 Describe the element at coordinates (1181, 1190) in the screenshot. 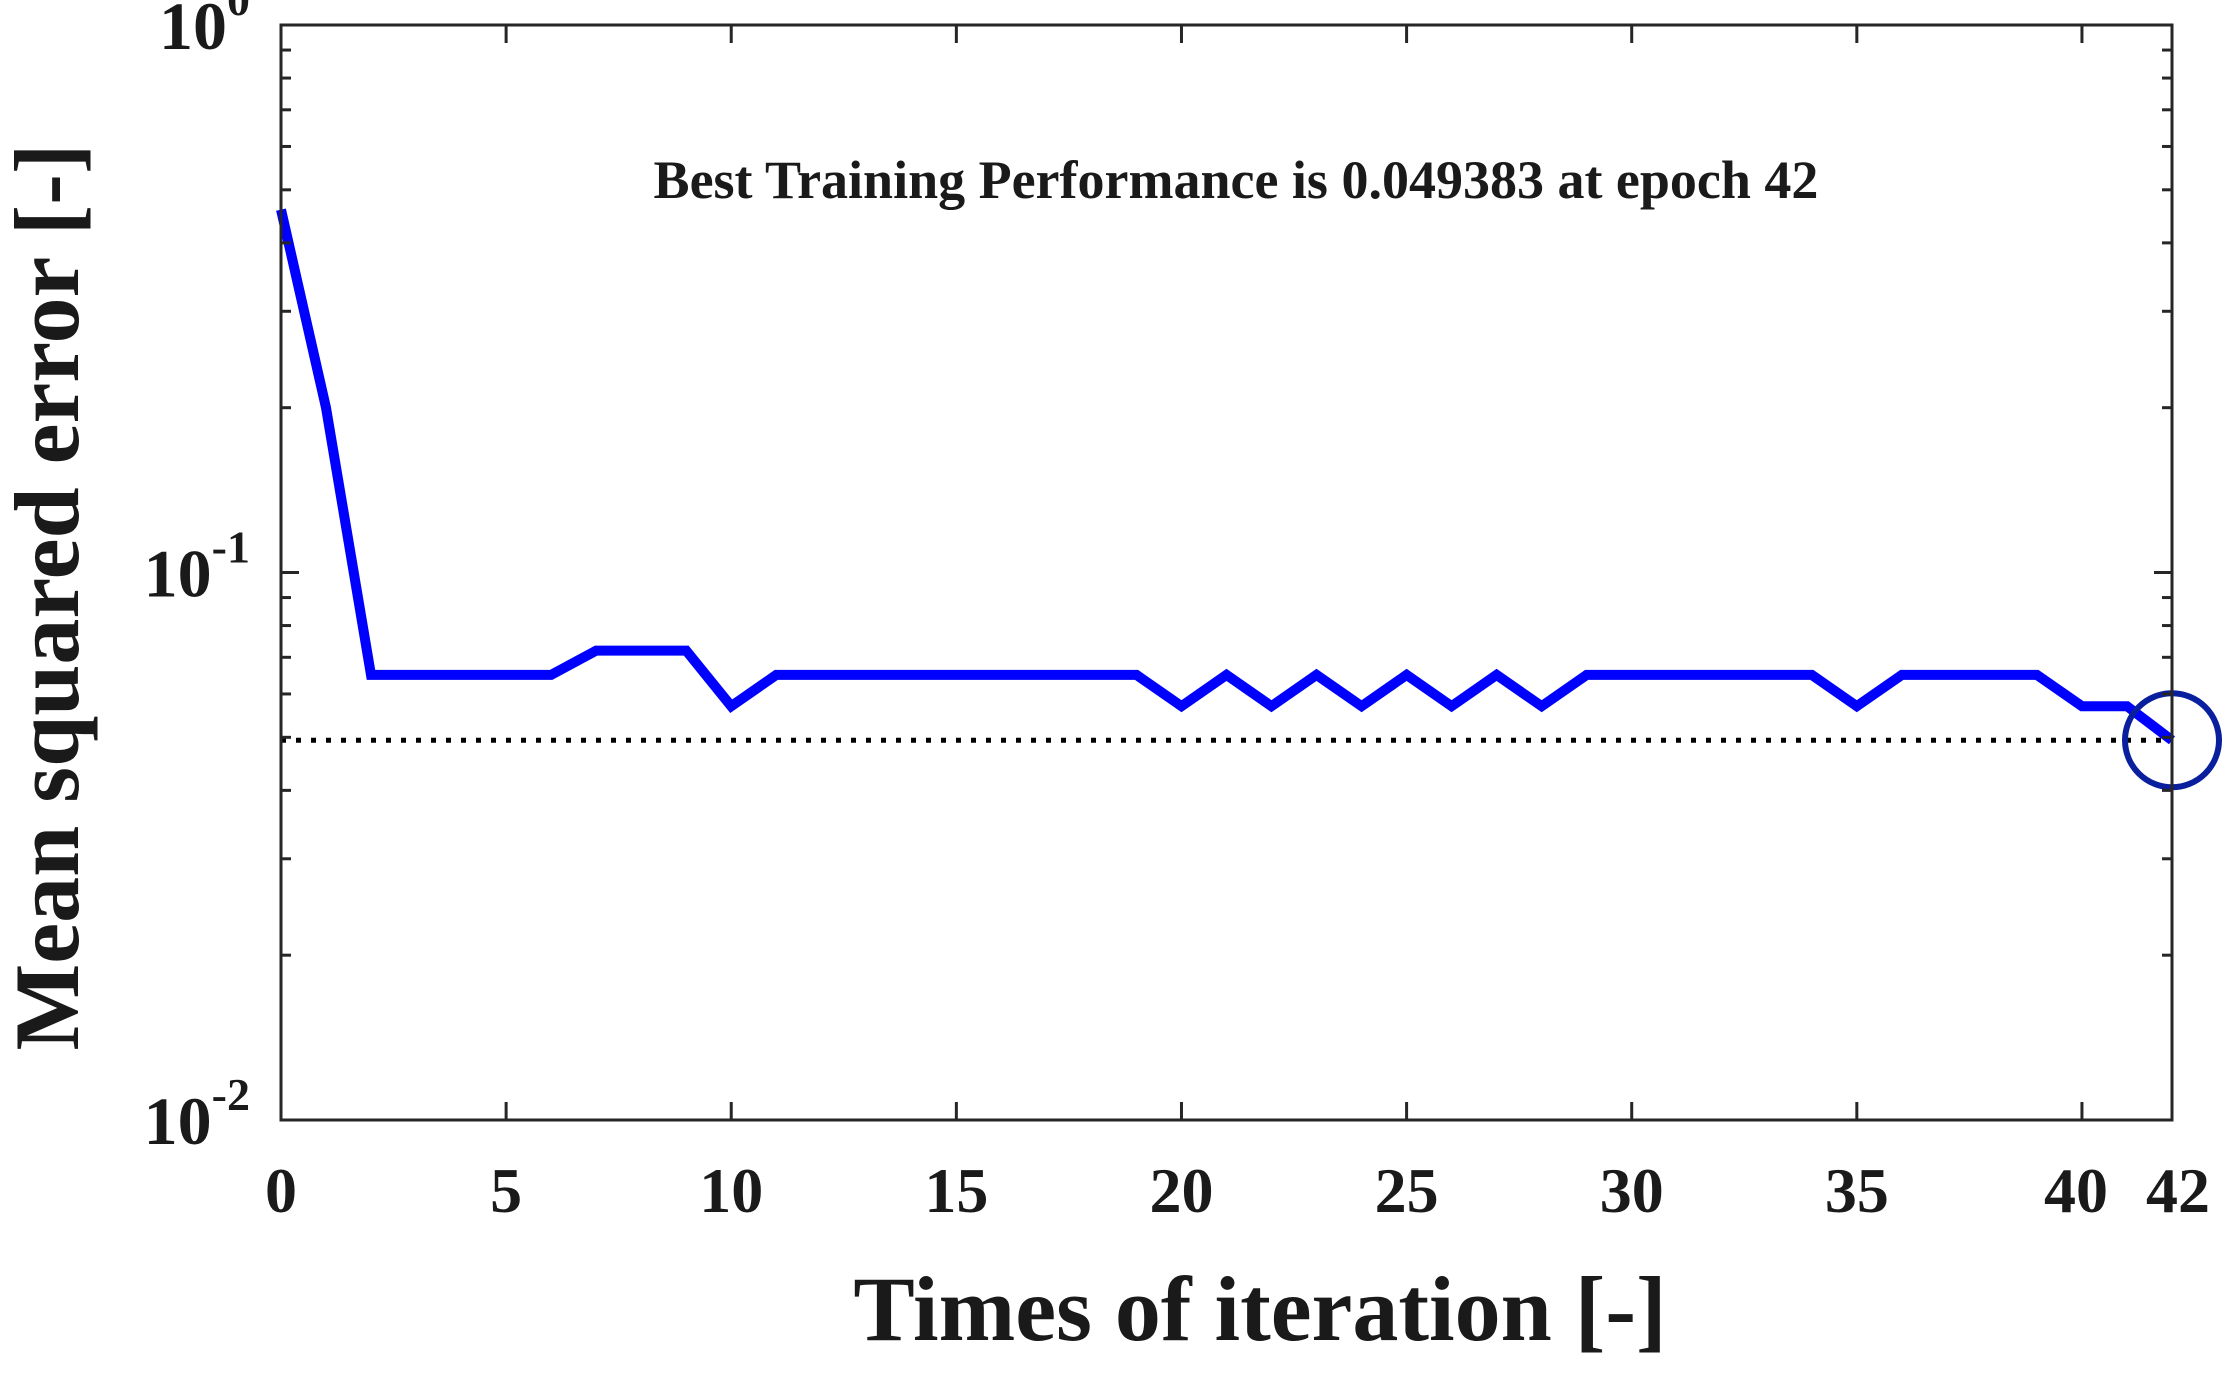

I see `x-tick-label: 20` at that location.